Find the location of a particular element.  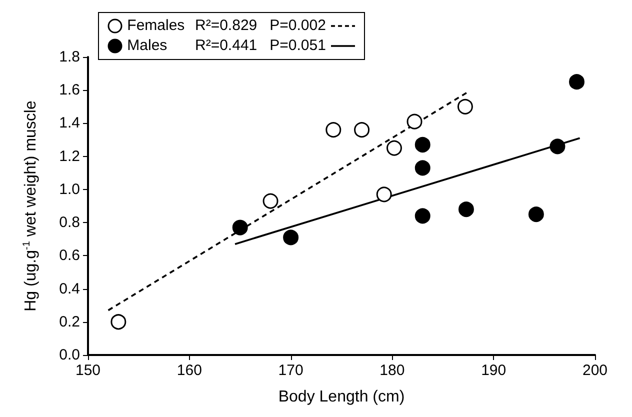

x-tick-label: 150 is located at coordinates (88, 370).